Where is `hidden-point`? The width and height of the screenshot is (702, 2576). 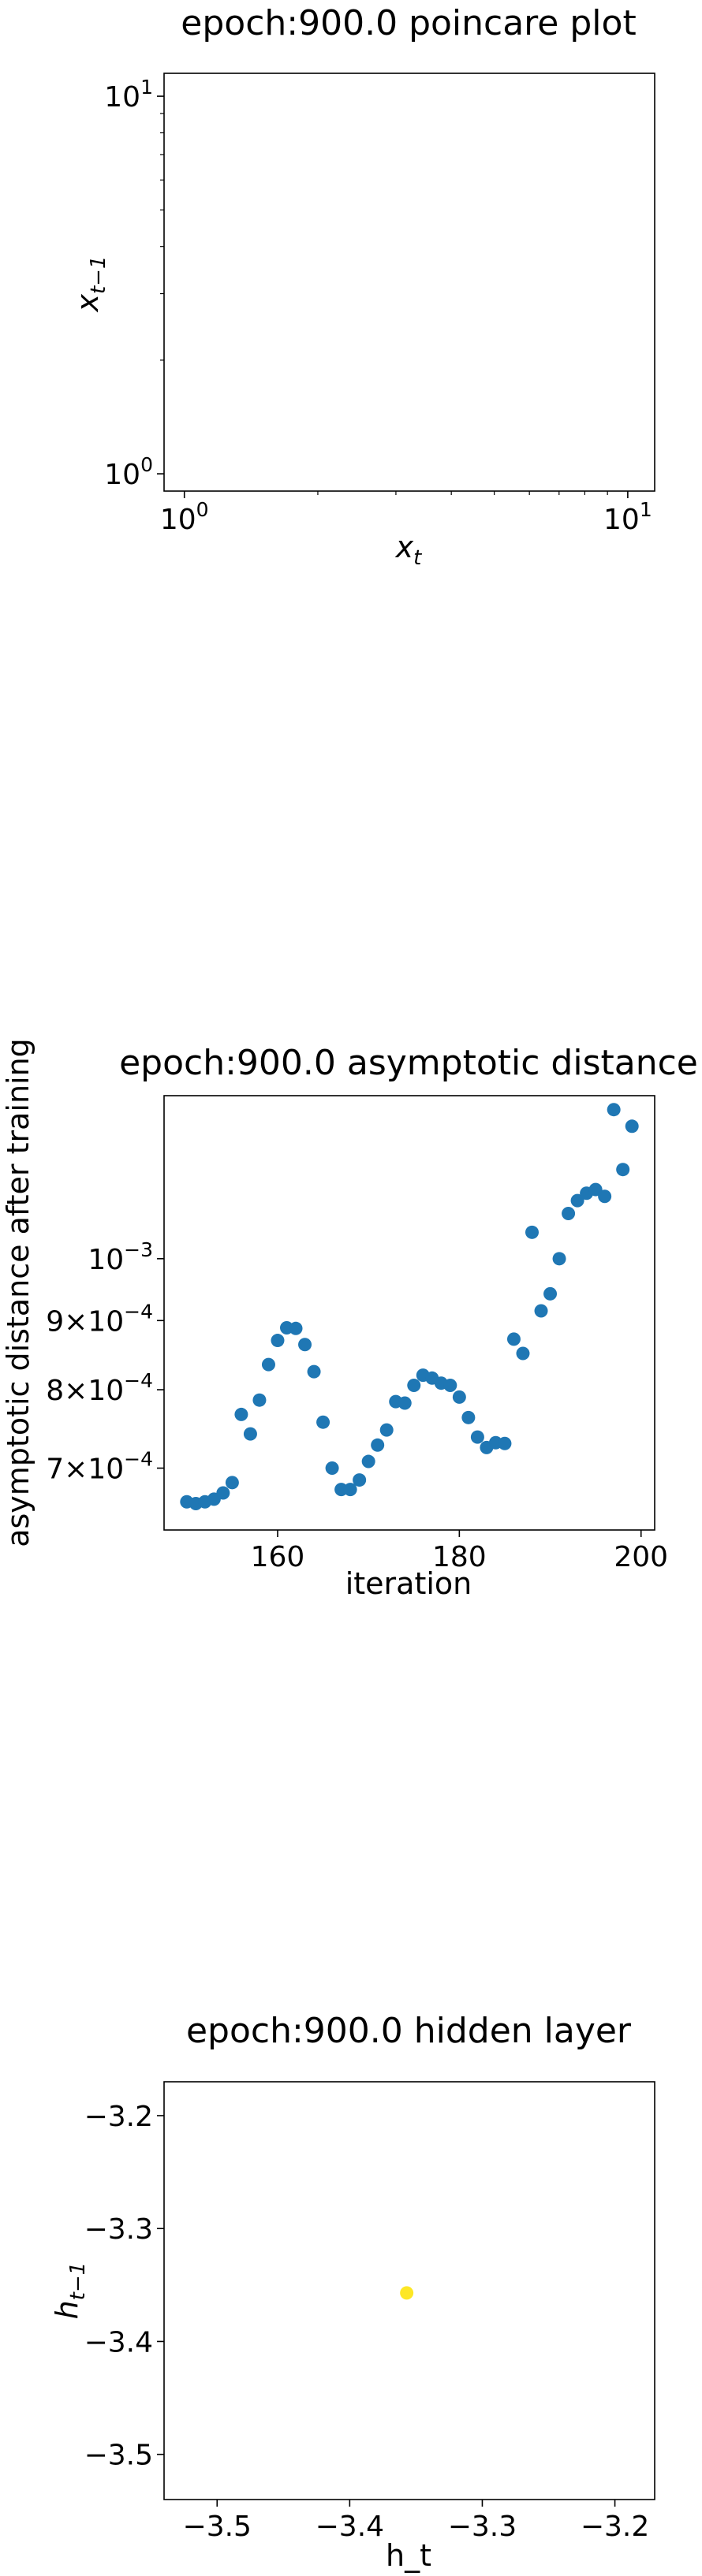
hidden-point is located at coordinates (407, 2293).